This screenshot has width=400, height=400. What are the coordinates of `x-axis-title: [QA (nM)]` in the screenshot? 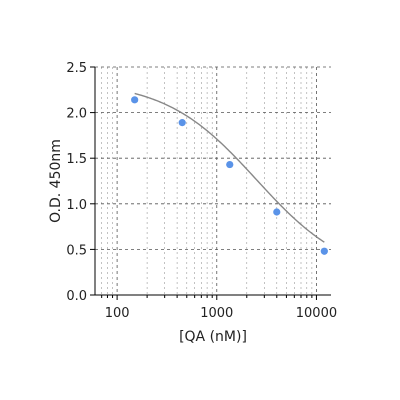 It's located at (213, 337).